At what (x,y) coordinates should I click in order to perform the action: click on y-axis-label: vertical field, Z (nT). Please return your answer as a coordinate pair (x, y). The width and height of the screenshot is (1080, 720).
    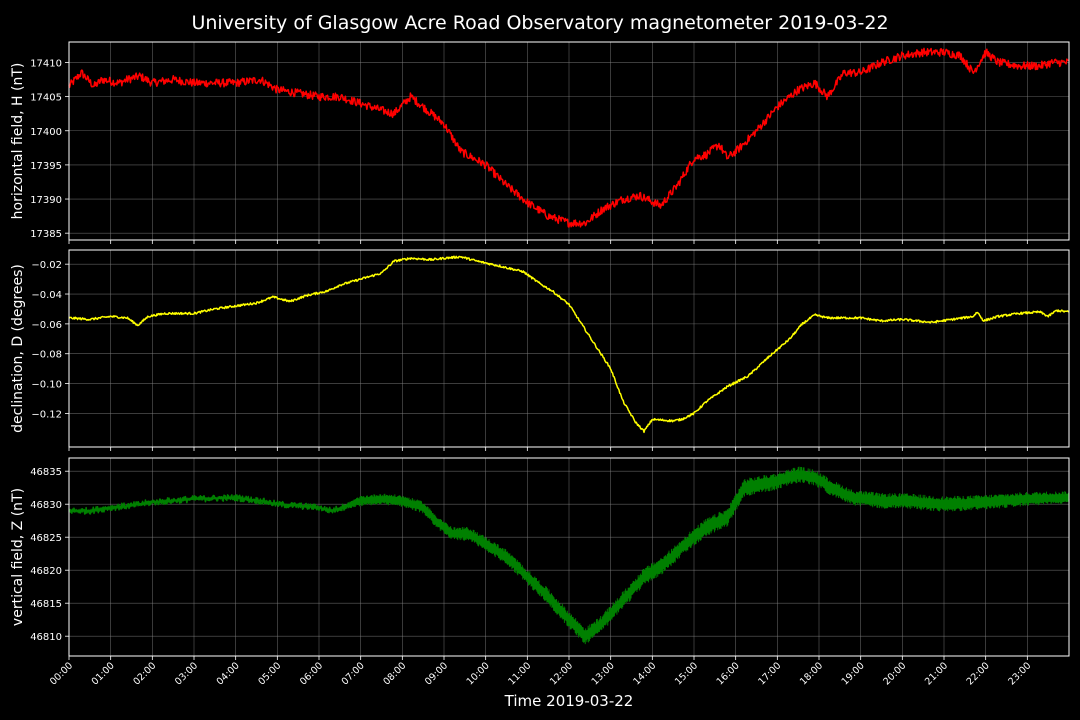
    Looking at the image, I should click on (18, 557).